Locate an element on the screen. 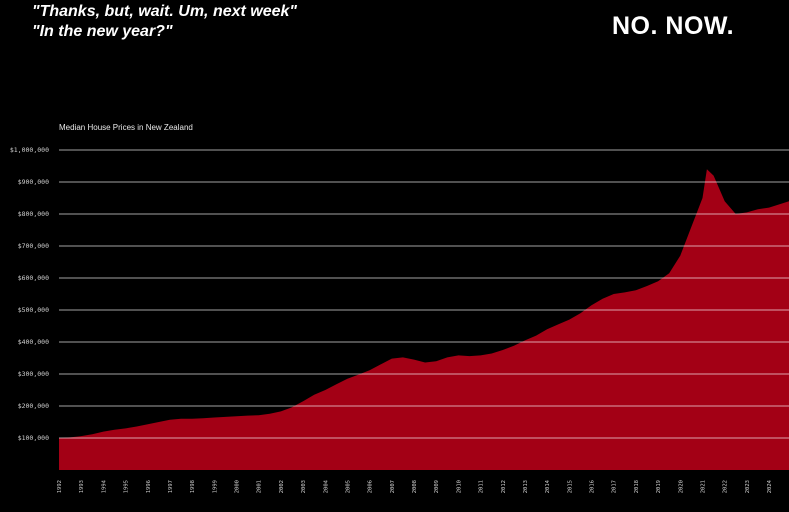 This screenshot has height=512, width=789. x-tick-label: 2007 is located at coordinates (393, 486).